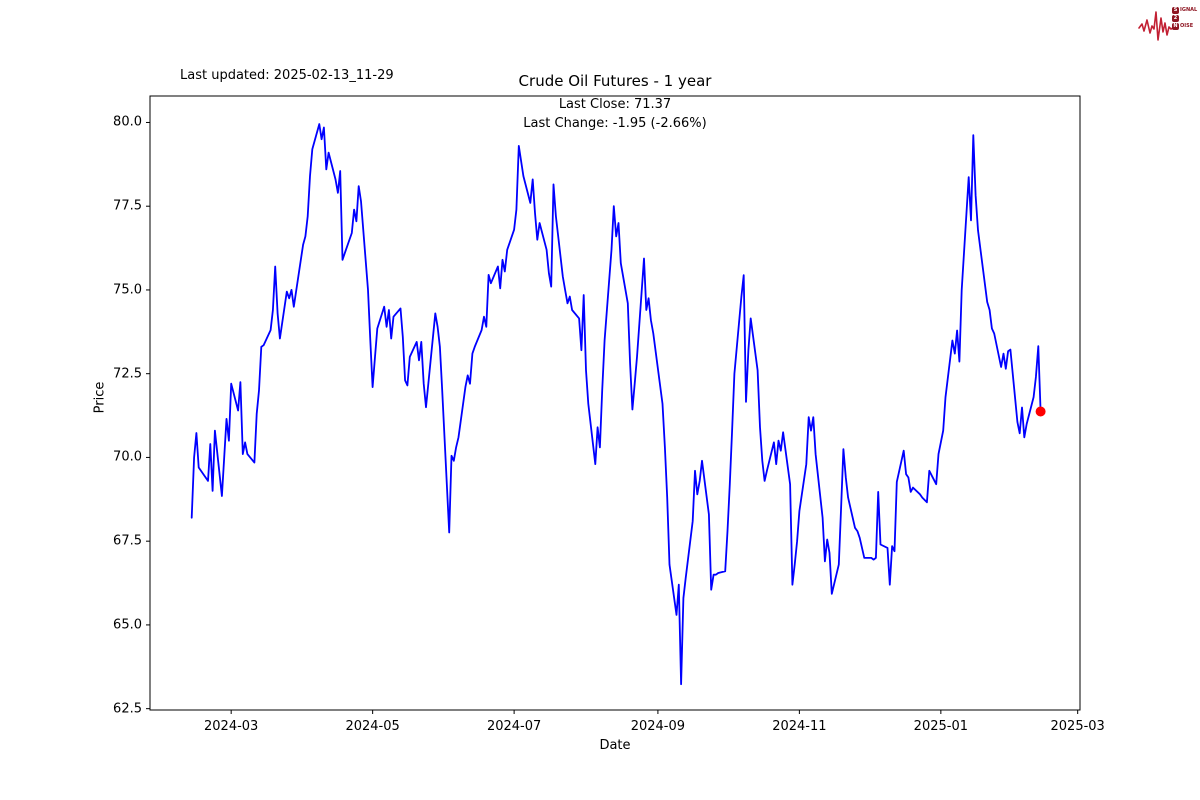  I want to click on x-axis-label: Date, so click(615, 745).